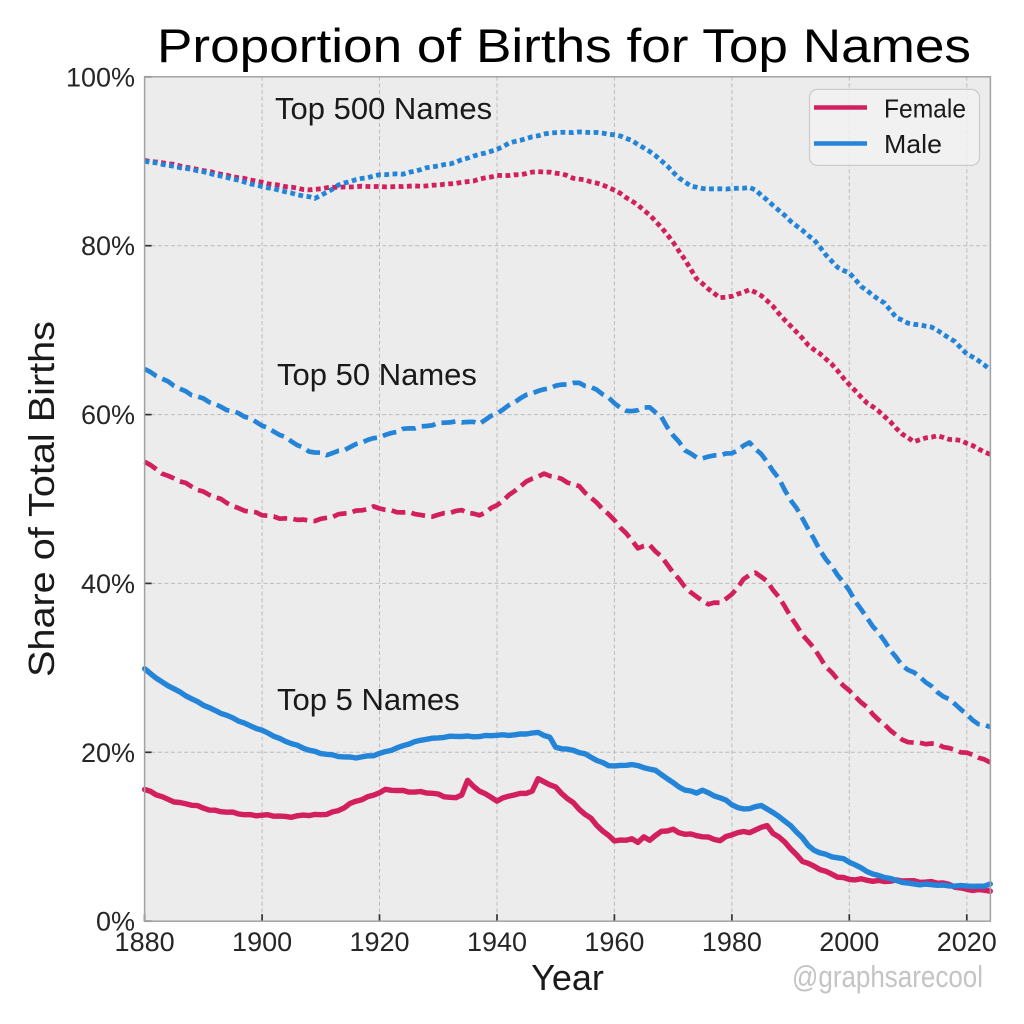  What do you see at coordinates (887, 976) in the screenshot?
I see `svg-text: @graphsarecool` at bounding box center [887, 976].